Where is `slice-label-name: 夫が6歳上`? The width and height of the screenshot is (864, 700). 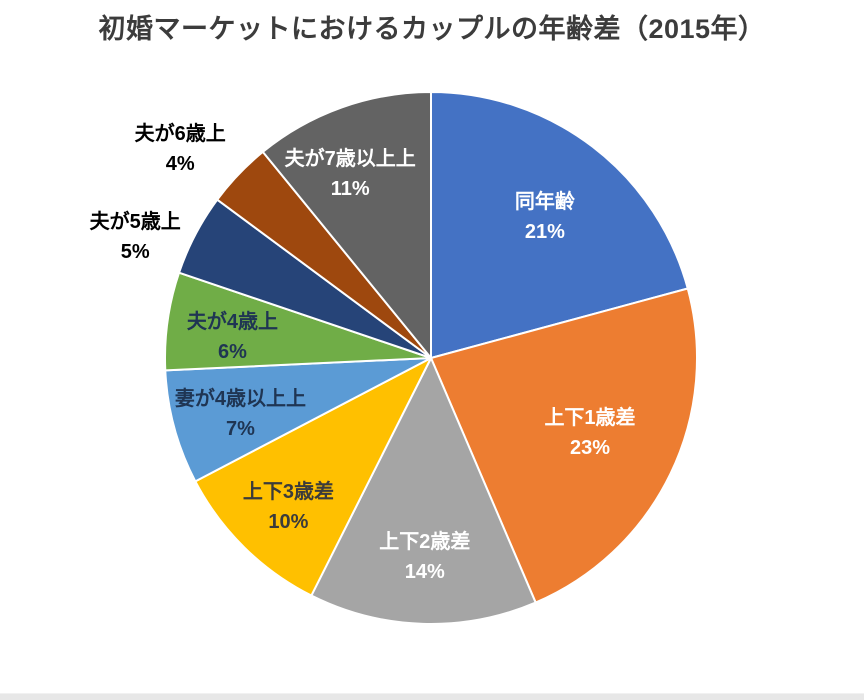 slice-label-name: 夫が6歳上 is located at coordinates (180, 133).